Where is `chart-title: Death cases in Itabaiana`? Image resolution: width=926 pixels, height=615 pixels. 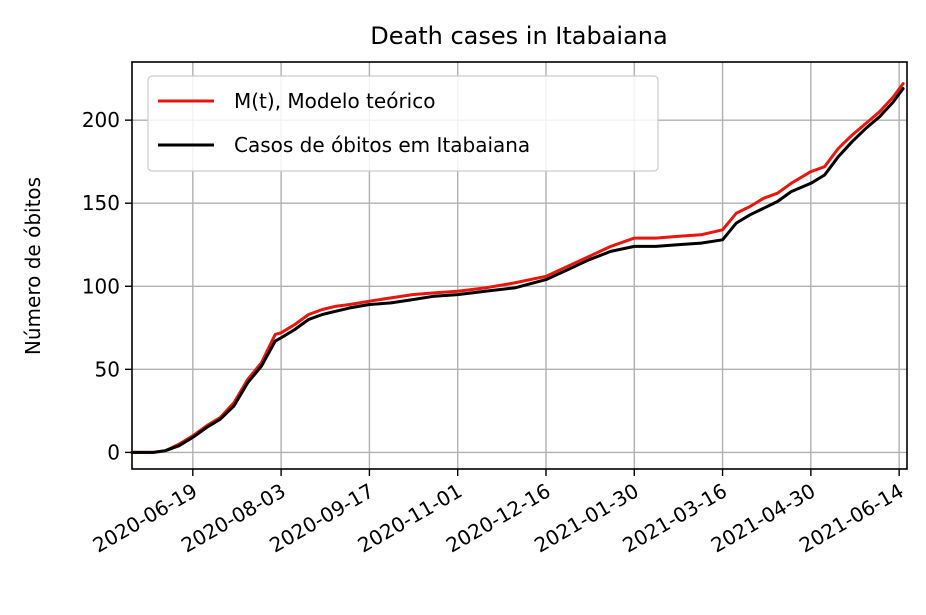
chart-title: Death cases in Itabaiana is located at coordinates (518, 36).